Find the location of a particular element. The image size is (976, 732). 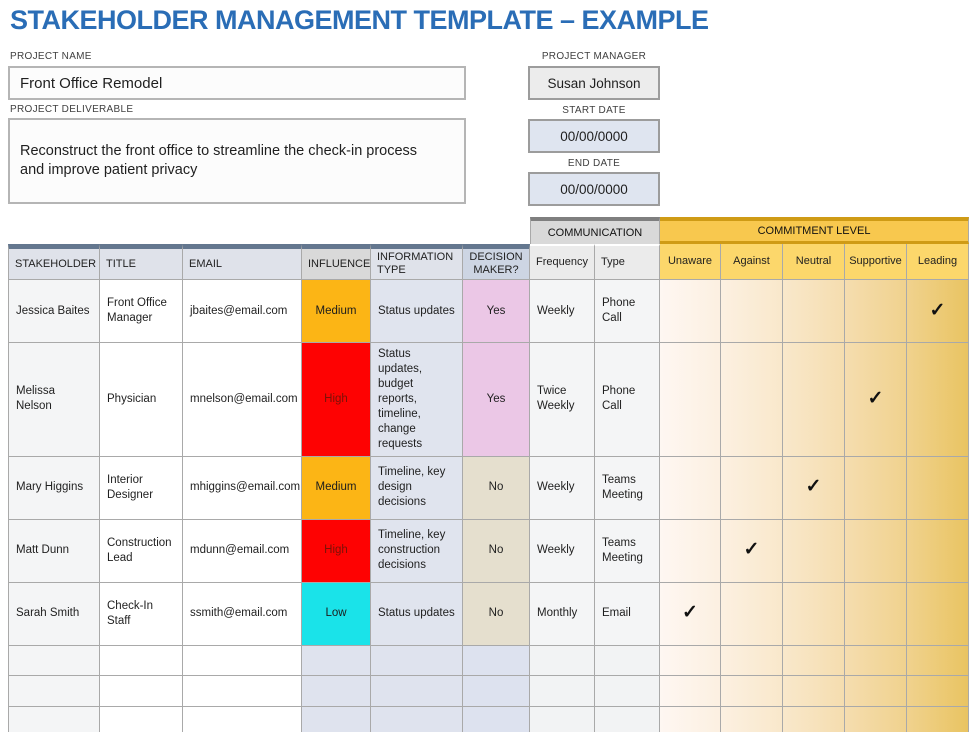

cell-email: ssmith@email.com is located at coordinates (242, 614).